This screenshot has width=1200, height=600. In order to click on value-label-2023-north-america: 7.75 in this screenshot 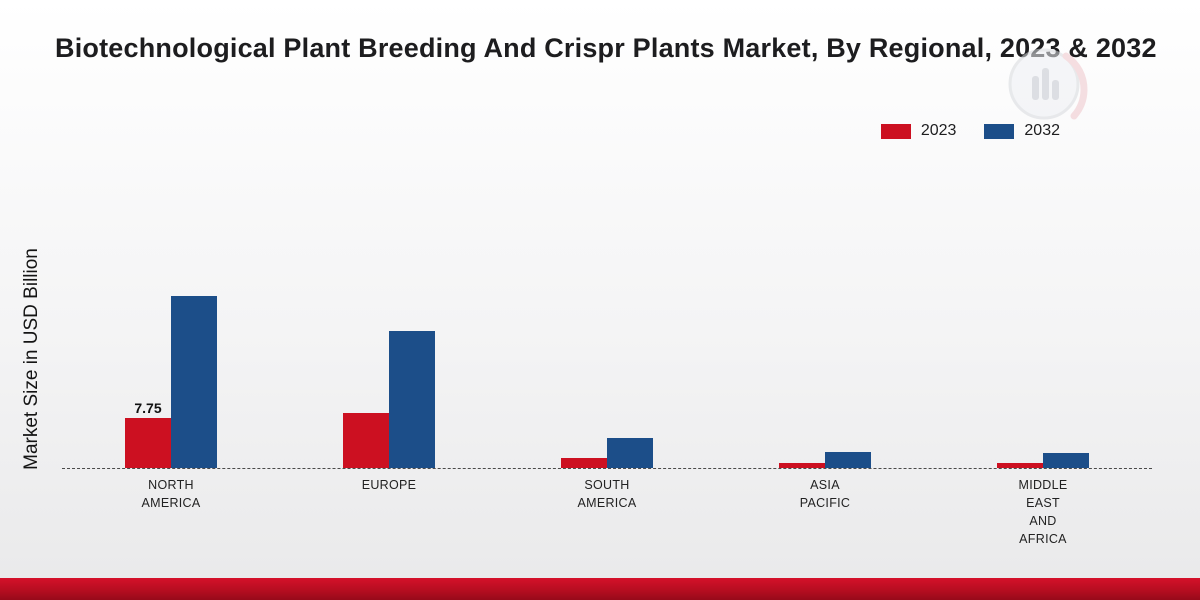, I will do `click(148, 408)`.